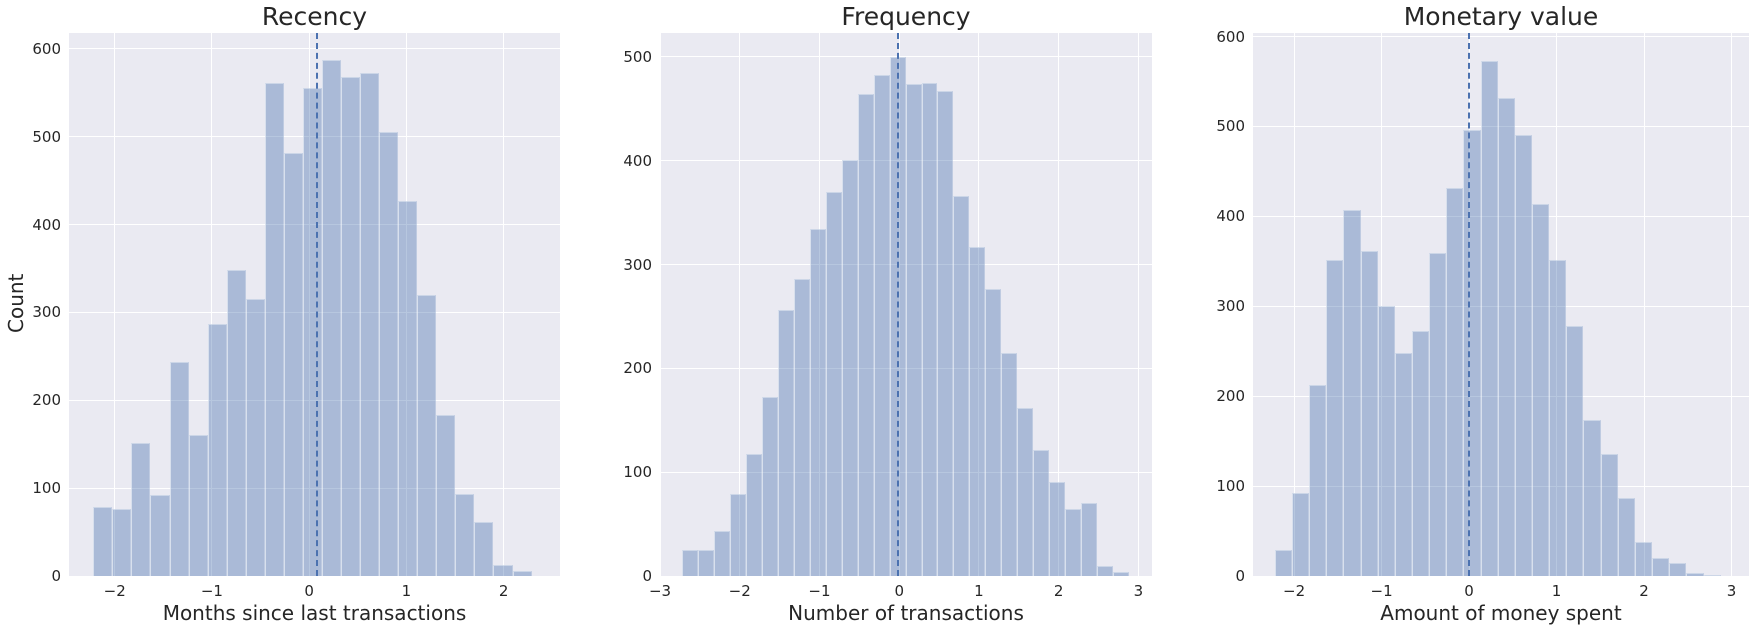 The width and height of the screenshot is (1749, 630). What do you see at coordinates (1240, 576) in the screenshot?
I see `monetary-ytick-label: 0` at bounding box center [1240, 576].